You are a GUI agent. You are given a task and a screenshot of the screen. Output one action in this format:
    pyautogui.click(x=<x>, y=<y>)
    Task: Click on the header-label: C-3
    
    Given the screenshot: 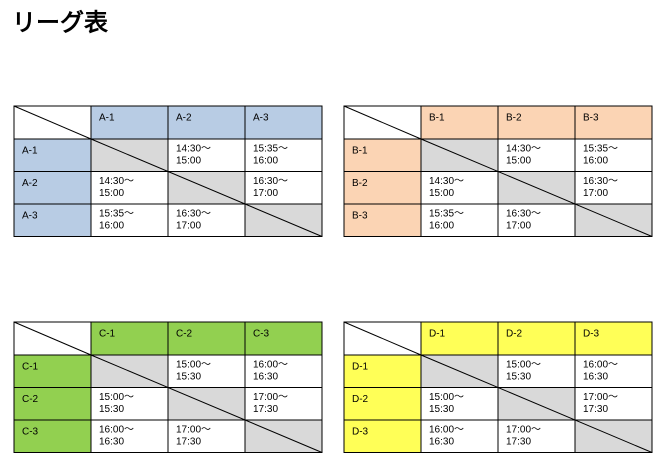 What is the action you would take?
    pyautogui.click(x=261, y=334)
    